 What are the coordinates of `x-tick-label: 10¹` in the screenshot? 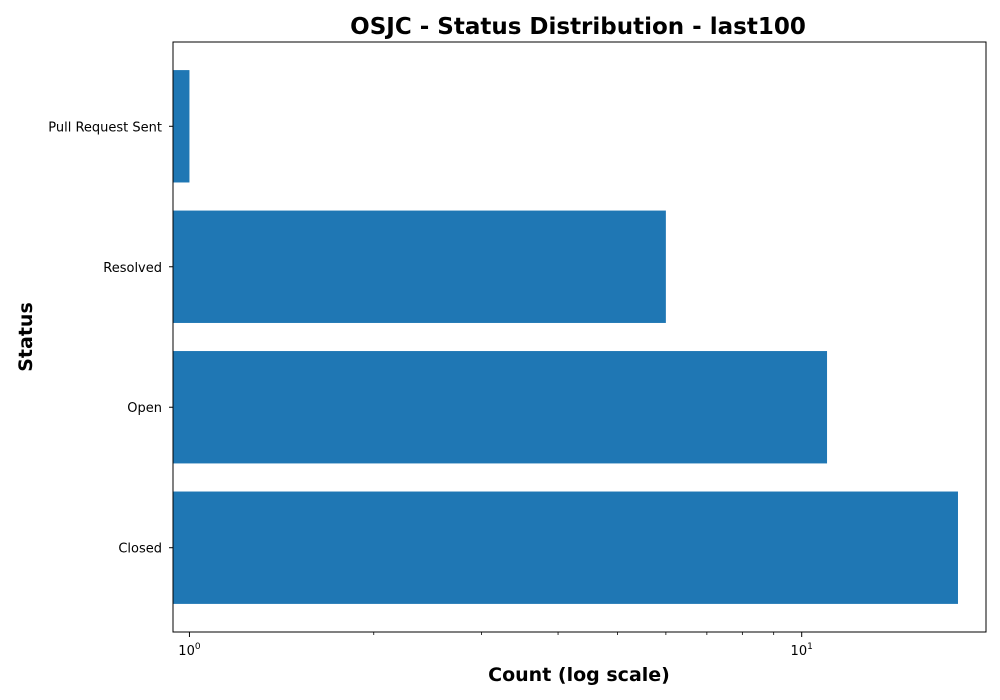 It's located at (802, 650).